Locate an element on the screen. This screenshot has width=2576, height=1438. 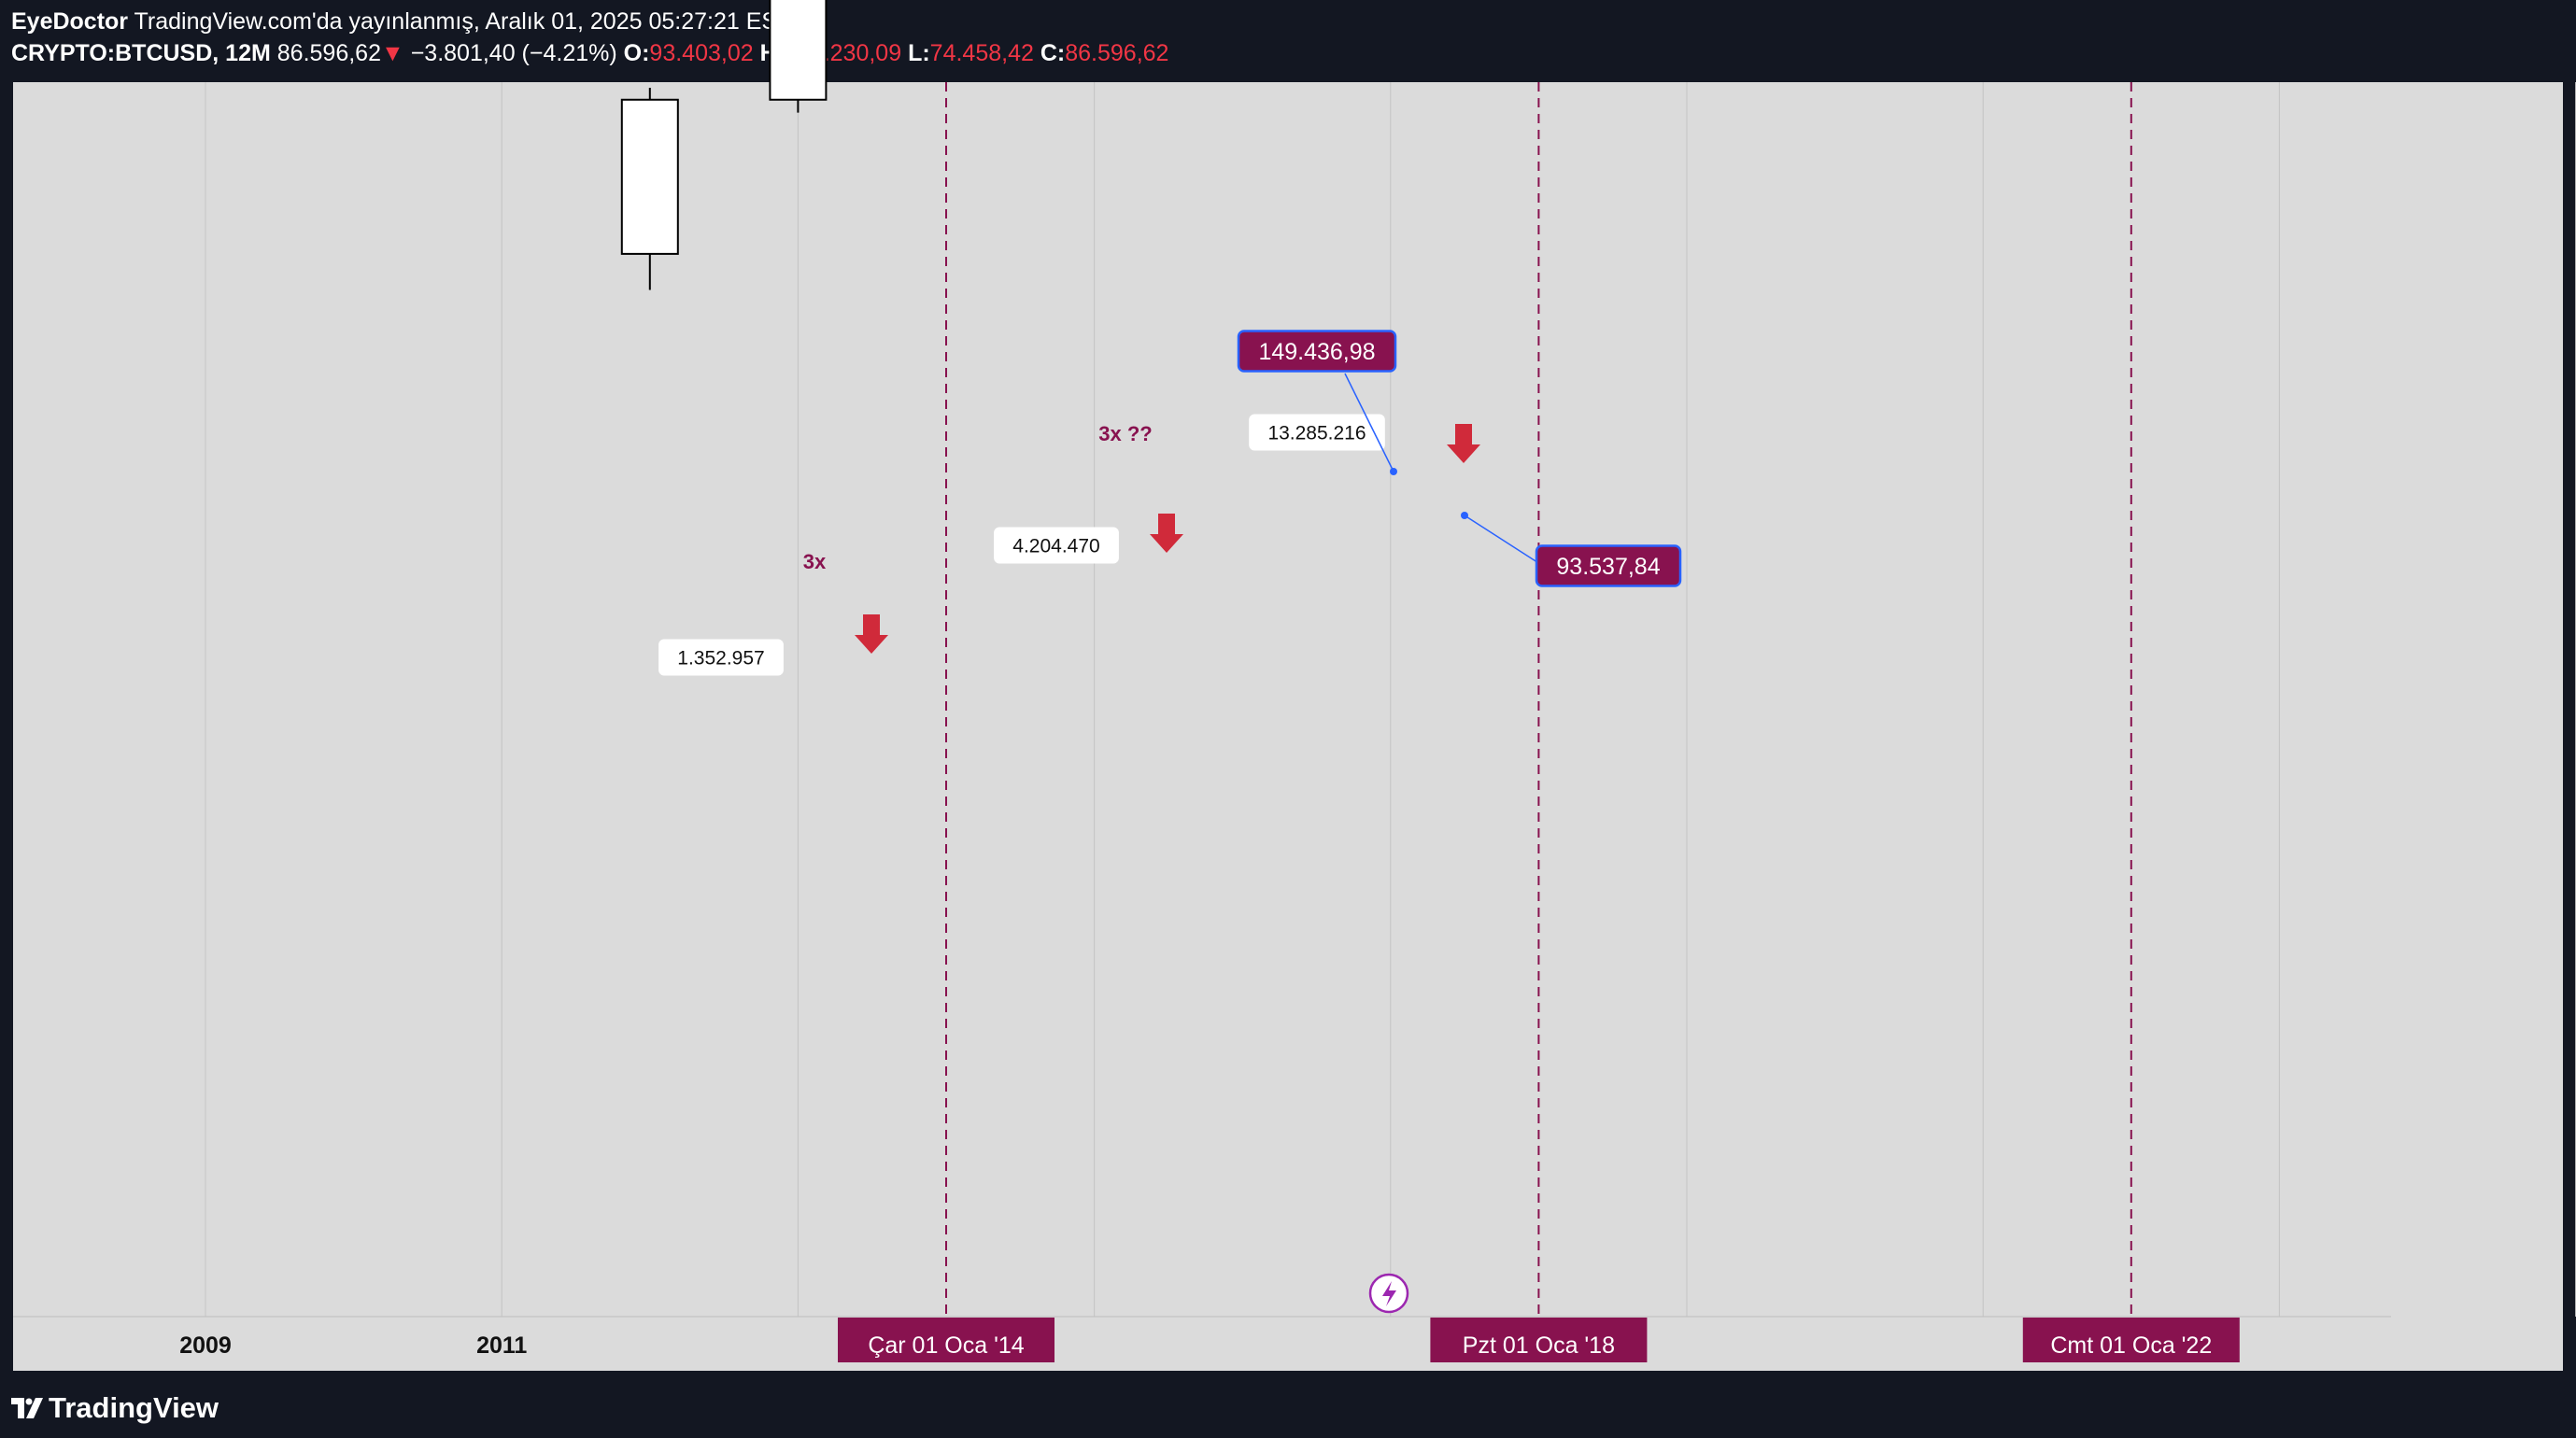
date-marker-label: Çar 01 Oca '14 is located at coordinates (946, 1345).